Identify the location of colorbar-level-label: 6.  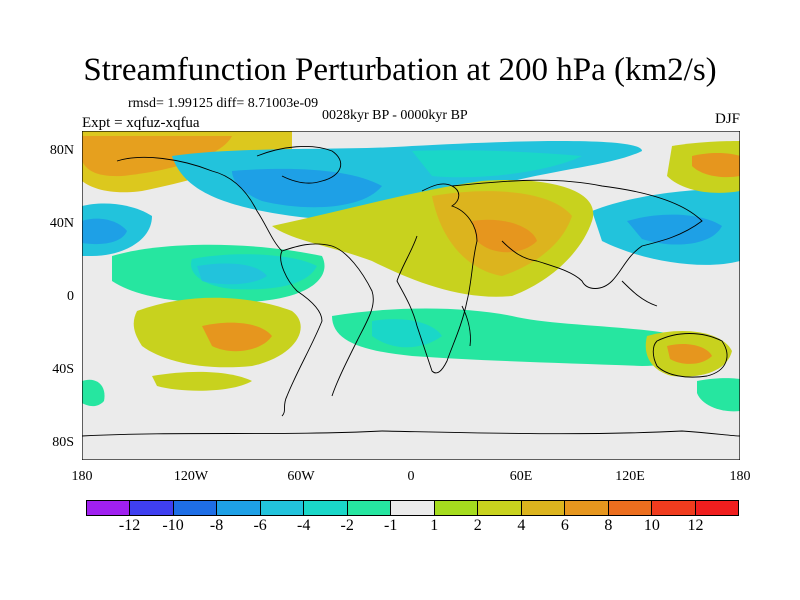
(564, 525).